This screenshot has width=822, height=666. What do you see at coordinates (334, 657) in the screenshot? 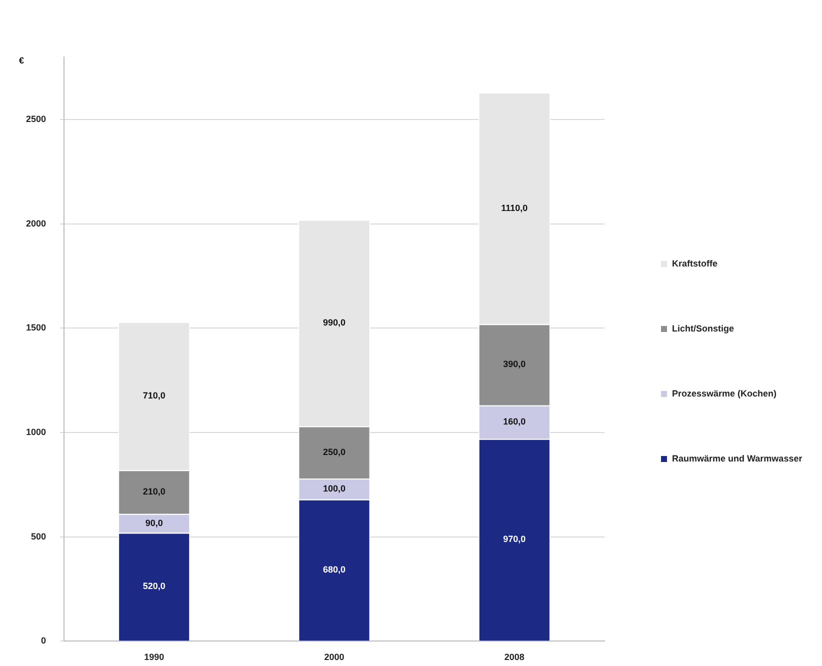
I see `x-tick-label: 2000` at bounding box center [334, 657].